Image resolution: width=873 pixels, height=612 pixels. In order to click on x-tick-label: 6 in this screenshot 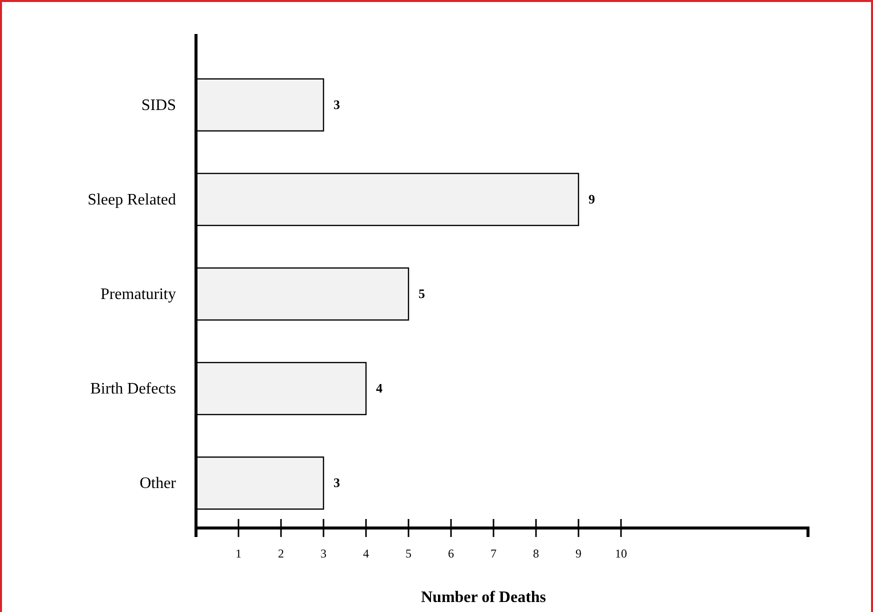, I will do `click(451, 553)`.